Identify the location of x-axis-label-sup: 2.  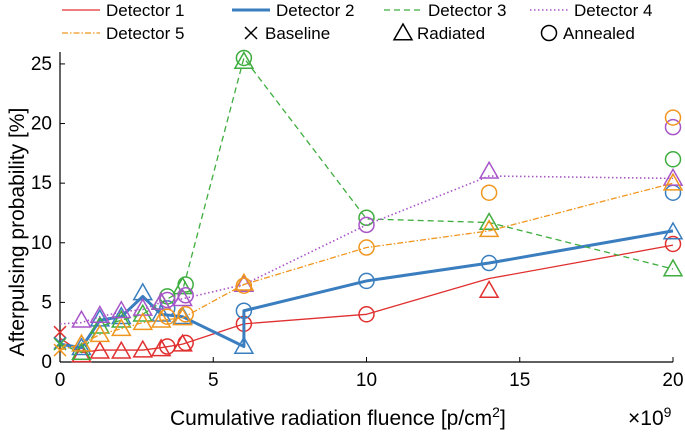
(496, 412).